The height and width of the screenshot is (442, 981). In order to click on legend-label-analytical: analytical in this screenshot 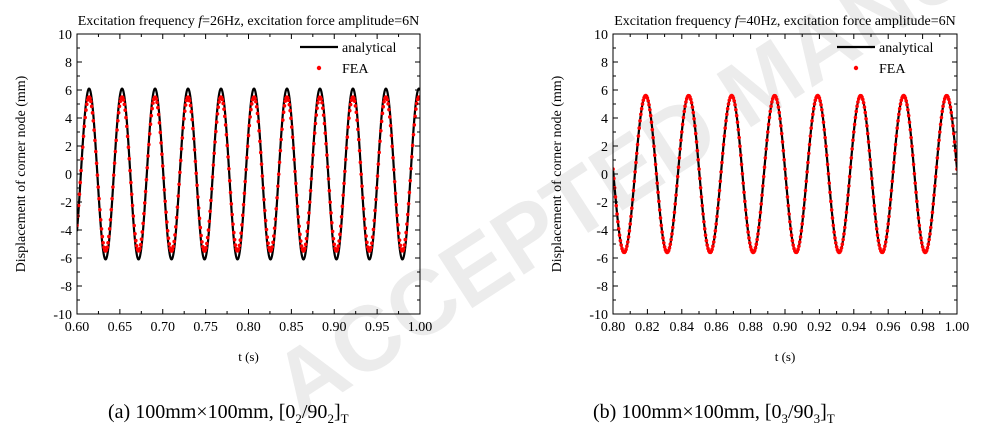, I will do `click(906, 48)`.